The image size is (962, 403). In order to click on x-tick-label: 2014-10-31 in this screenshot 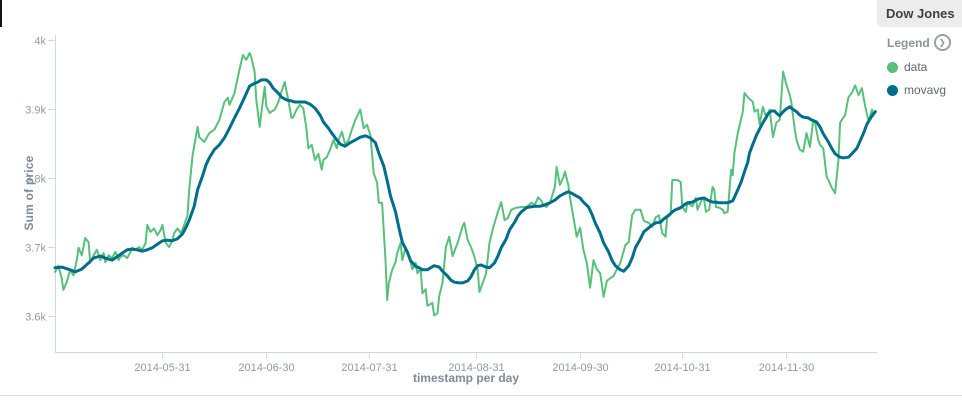, I will do `click(682, 368)`.